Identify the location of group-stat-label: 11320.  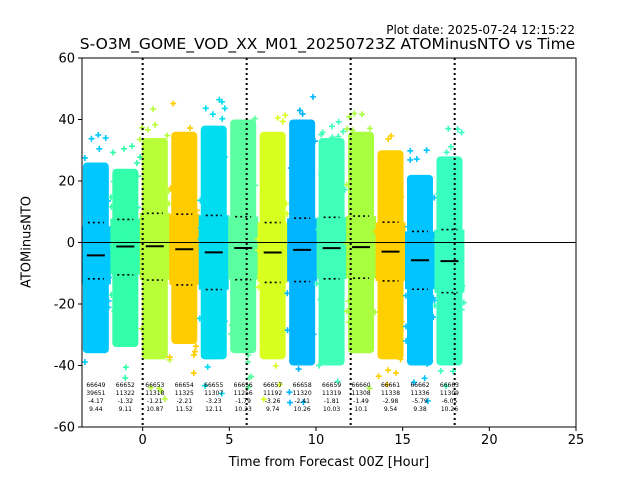
(302, 393).